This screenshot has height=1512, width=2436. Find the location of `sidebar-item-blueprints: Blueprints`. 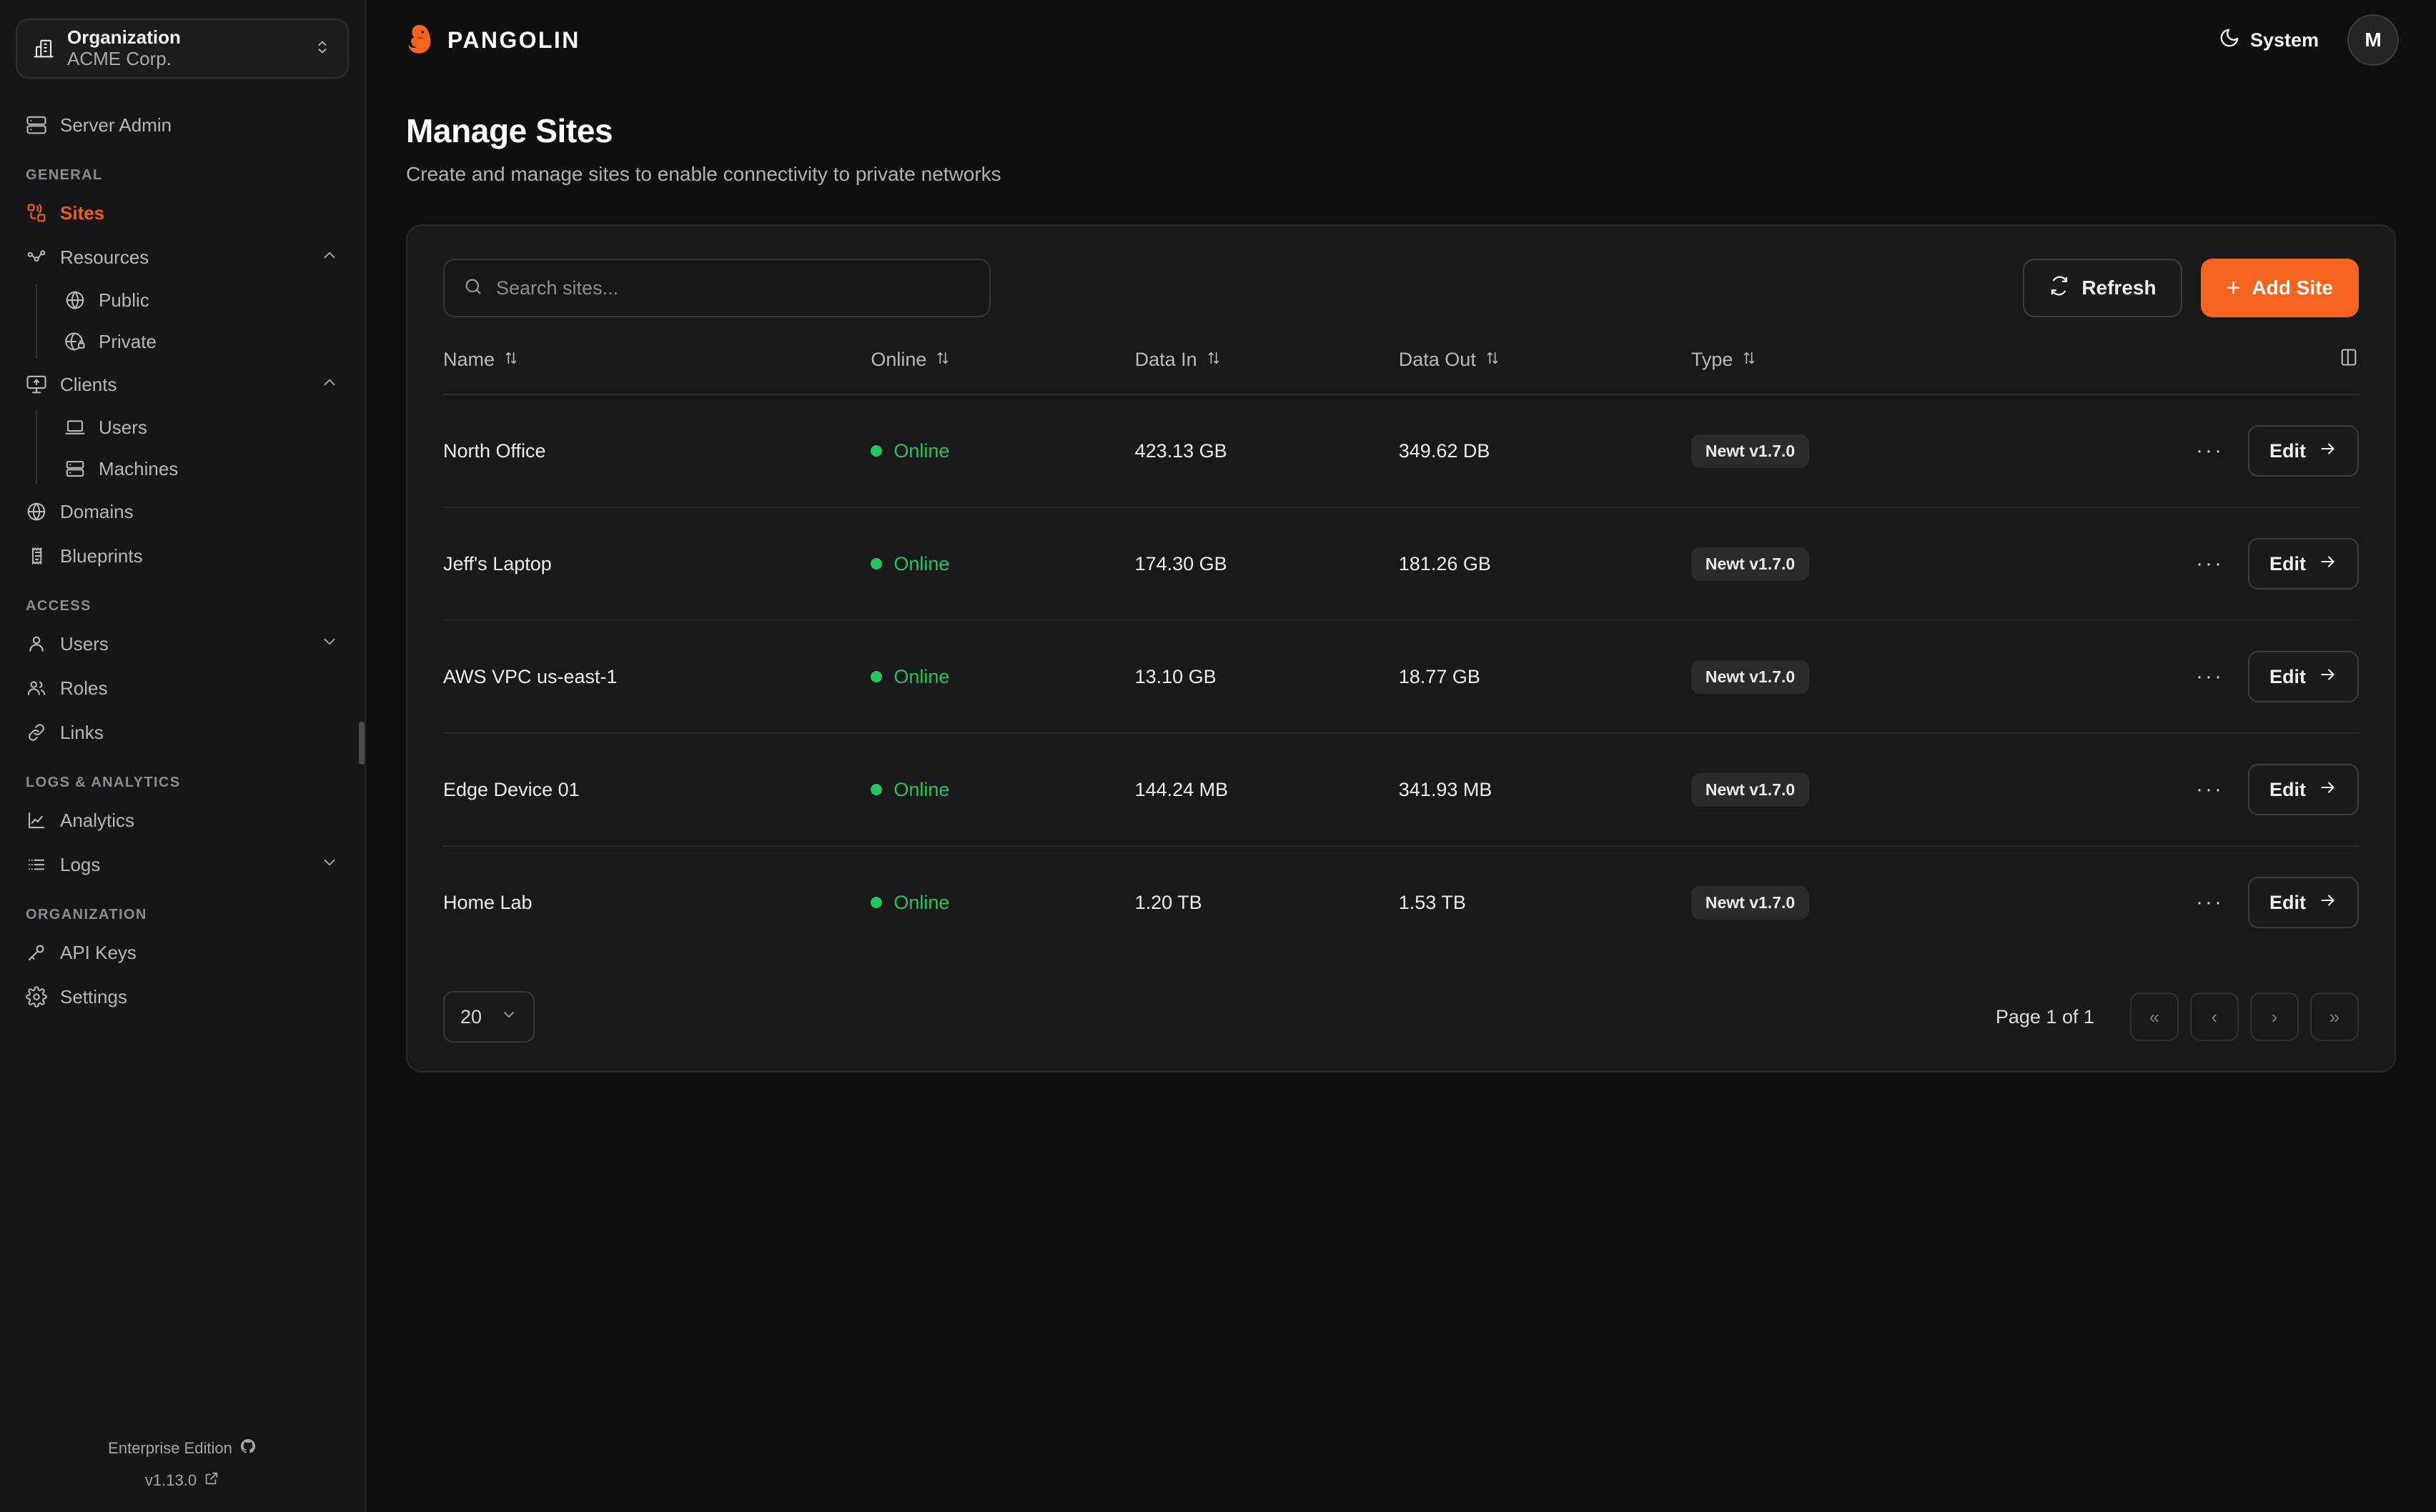

sidebar-item-blueprints: Blueprints is located at coordinates (182, 556).